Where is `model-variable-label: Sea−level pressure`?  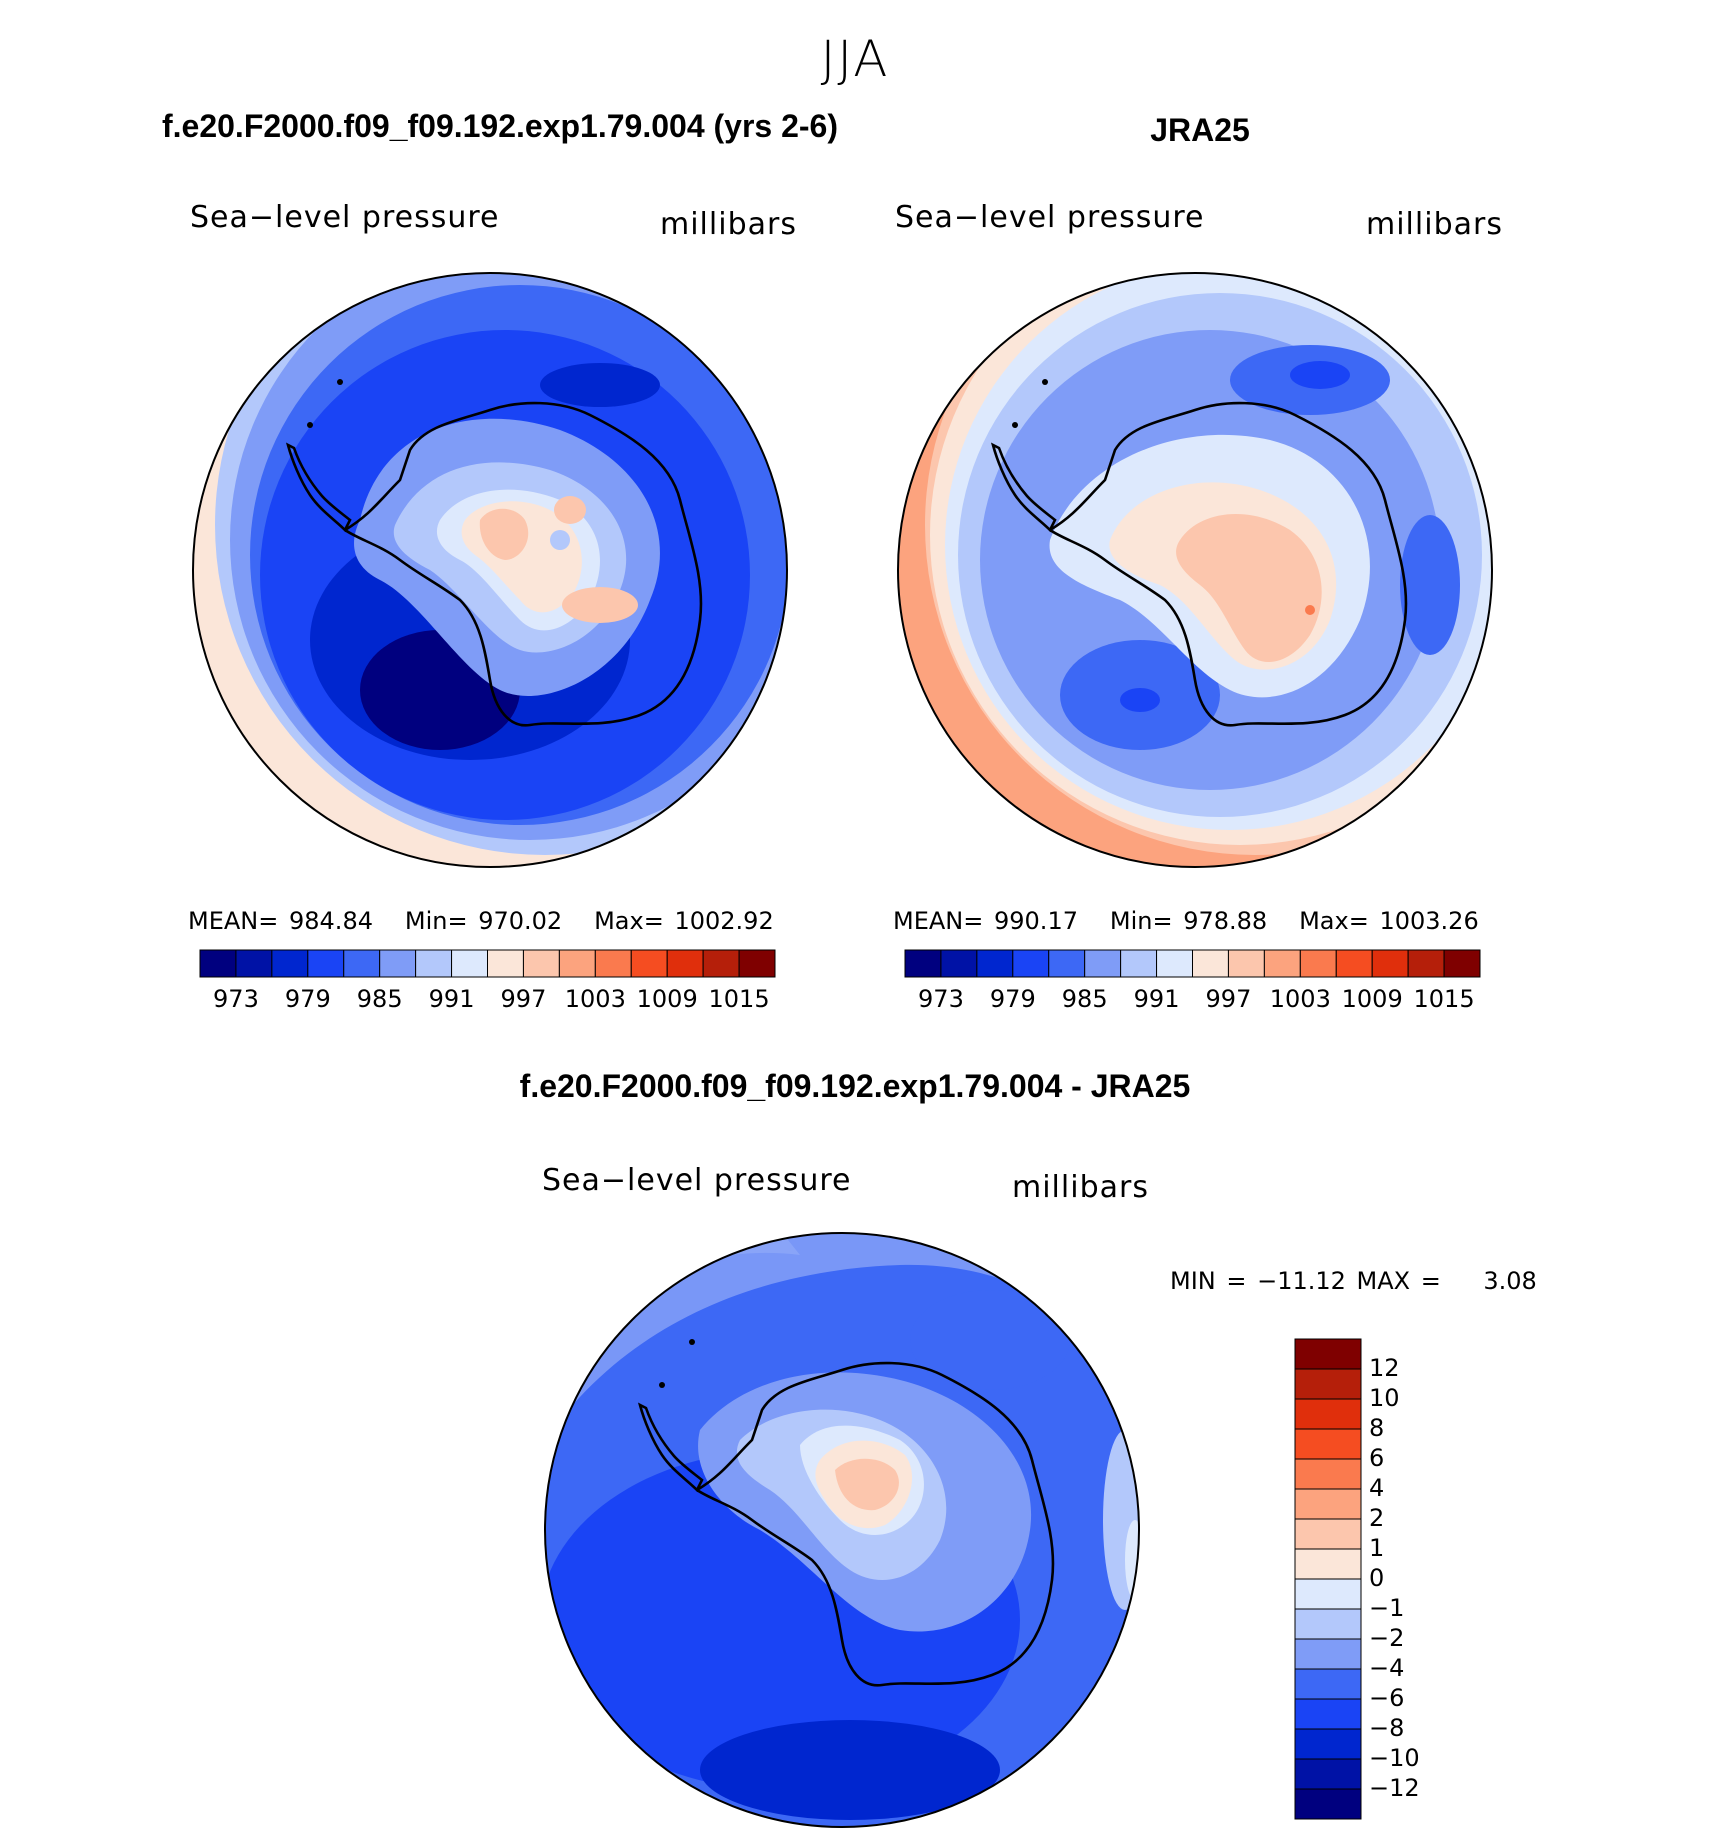 model-variable-label: Sea−level pressure is located at coordinates (345, 217).